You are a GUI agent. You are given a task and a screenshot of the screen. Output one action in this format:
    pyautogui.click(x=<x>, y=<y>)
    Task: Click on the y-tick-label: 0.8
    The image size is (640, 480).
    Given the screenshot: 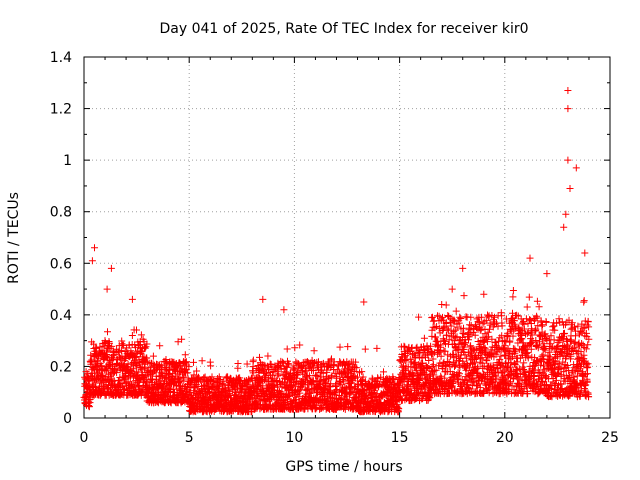 What is the action you would take?
    pyautogui.click(x=61, y=213)
    